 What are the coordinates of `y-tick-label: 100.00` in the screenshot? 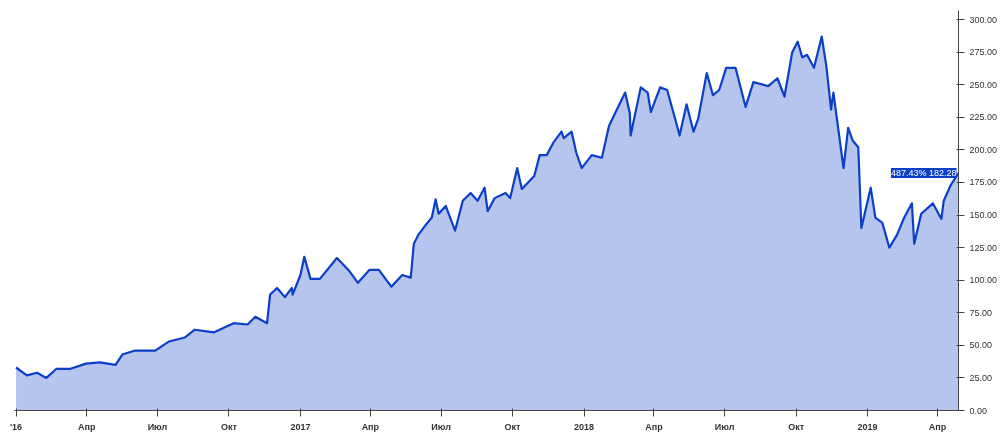 It's located at (983, 280).